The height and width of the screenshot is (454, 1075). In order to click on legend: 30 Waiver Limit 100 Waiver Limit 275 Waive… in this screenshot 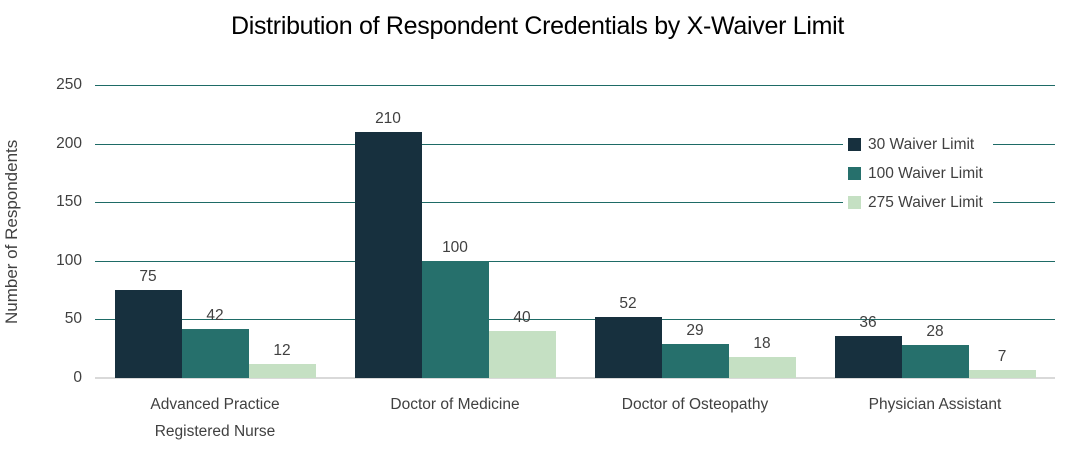, I will do `click(918, 173)`.